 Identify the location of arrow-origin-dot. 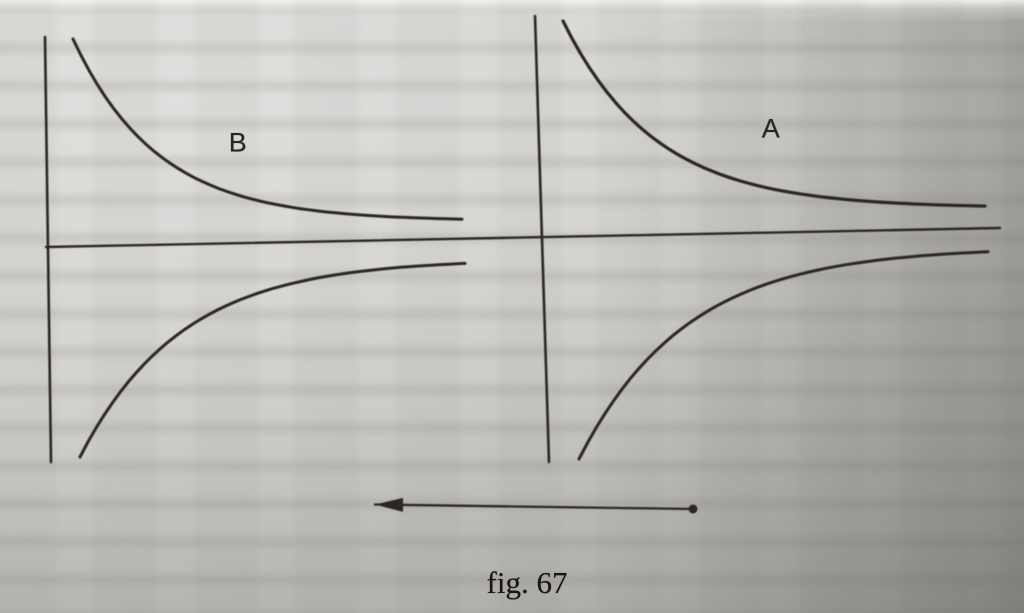
(693, 509).